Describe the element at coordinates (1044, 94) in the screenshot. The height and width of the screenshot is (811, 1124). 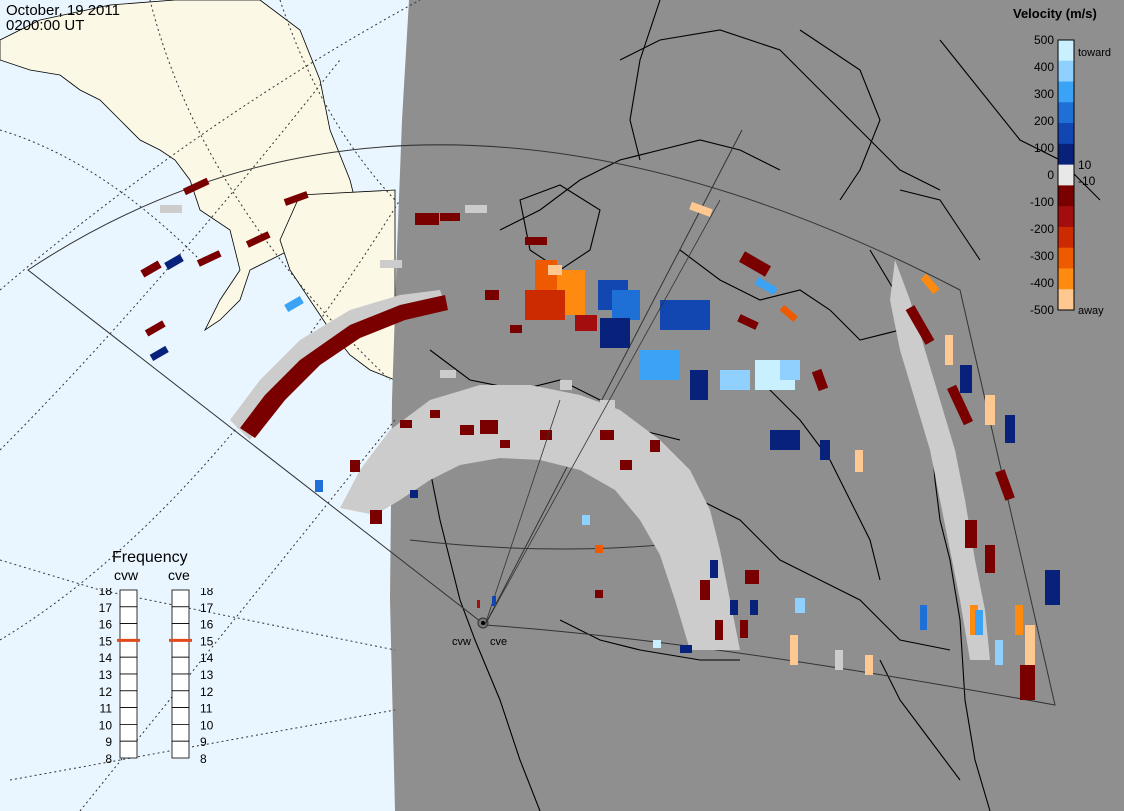
I see `colorbar-tick: 300` at that location.